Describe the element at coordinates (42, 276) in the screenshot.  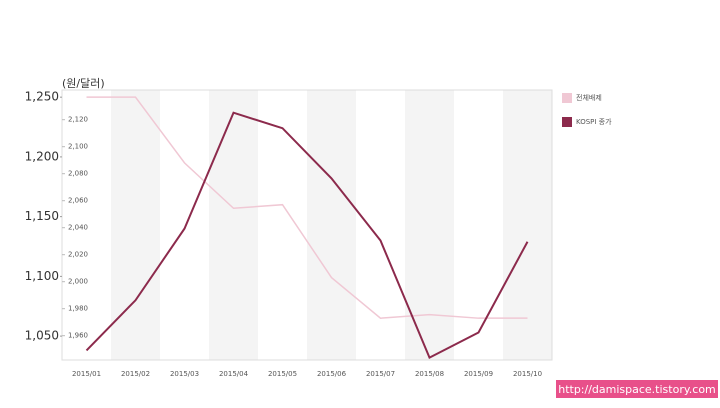
I see `y-tick-label: 1,100` at that location.